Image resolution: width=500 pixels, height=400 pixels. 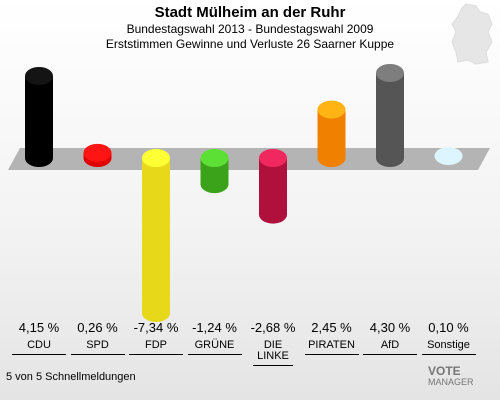 What do you see at coordinates (97, 155) in the screenshot?
I see `bar-spd` at bounding box center [97, 155].